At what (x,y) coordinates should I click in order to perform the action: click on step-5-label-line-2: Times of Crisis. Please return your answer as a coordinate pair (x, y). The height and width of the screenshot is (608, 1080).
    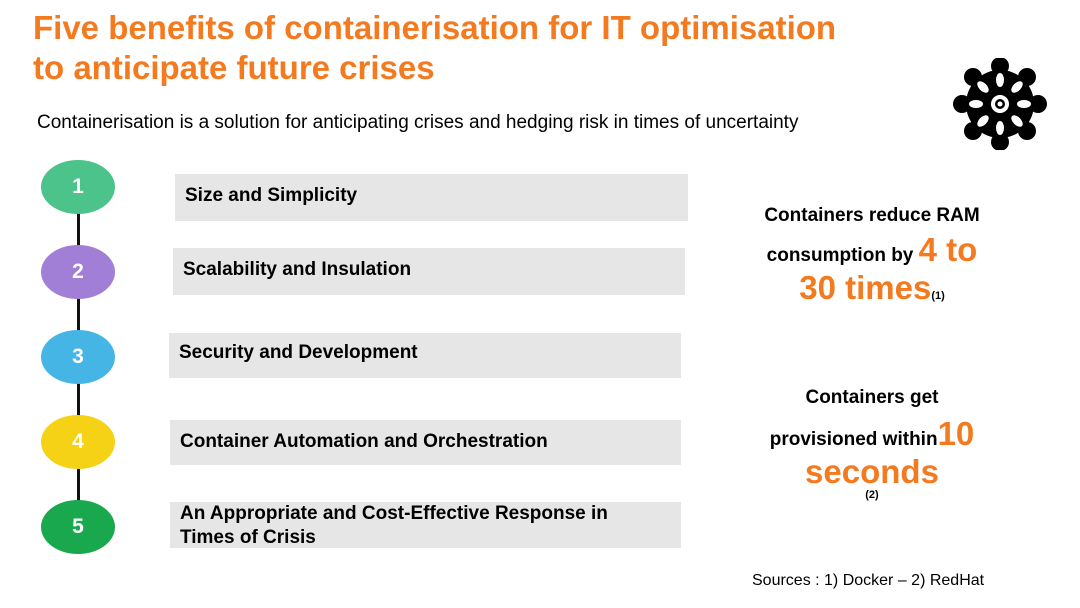
    Looking at the image, I should click on (248, 537).